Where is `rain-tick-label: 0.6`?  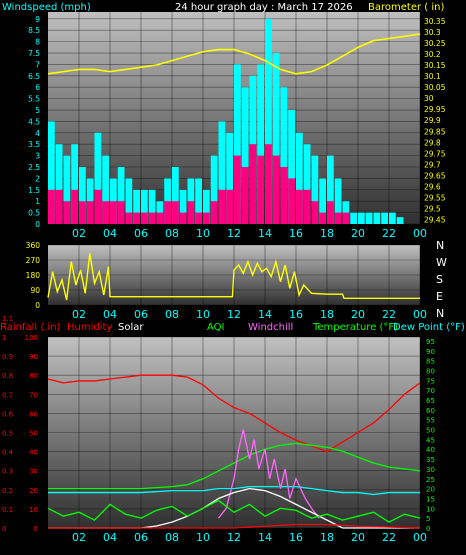 rain-tick-label: 0.6 is located at coordinates (8, 414).